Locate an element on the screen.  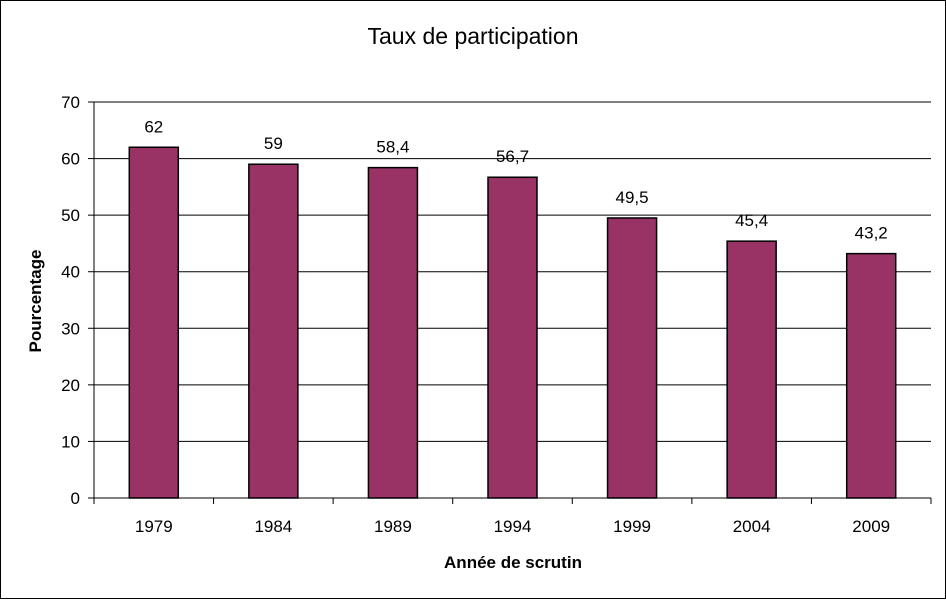
y-axis-title: Pourcentage is located at coordinates (35, 301).